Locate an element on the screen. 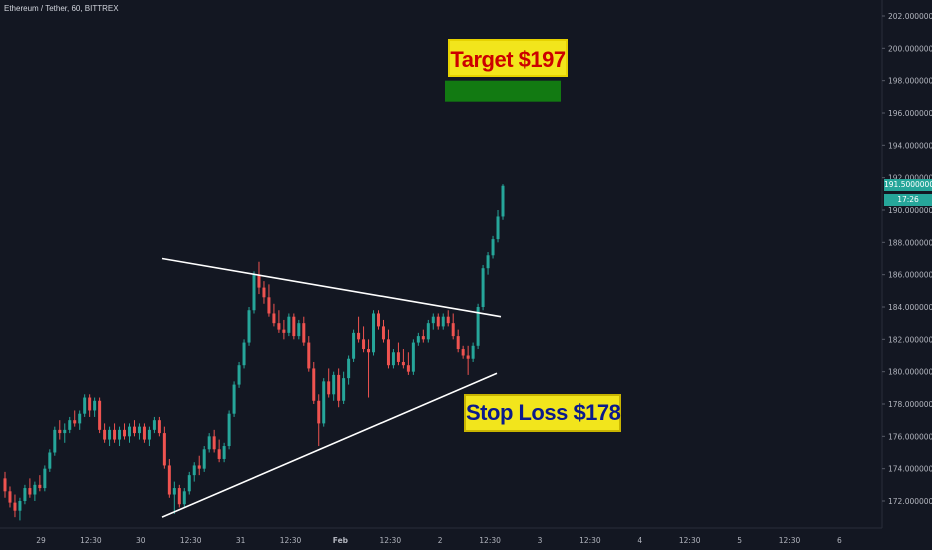  y-tick-label: 194.00000000 is located at coordinates (910, 145).